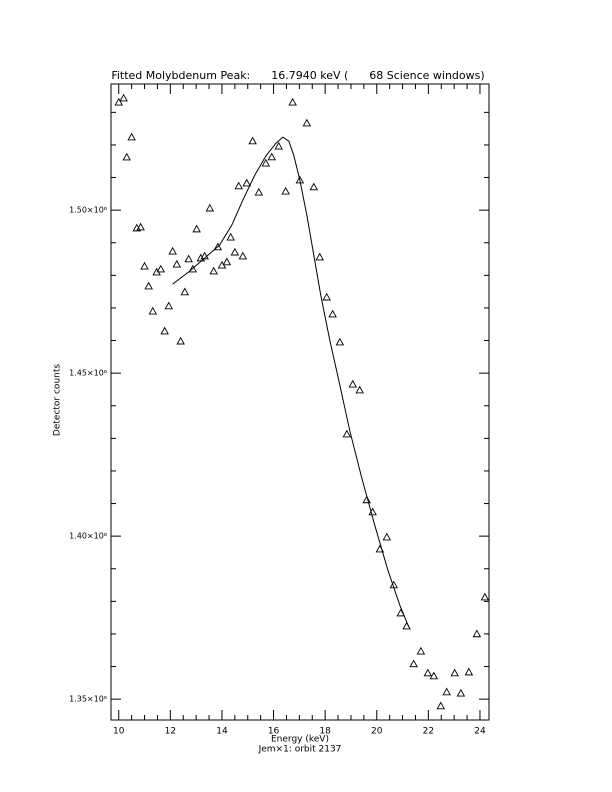  What do you see at coordinates (170, 732) in the screenshot?
I see `x-tick-label: 12` at bounding box center [170, 732].